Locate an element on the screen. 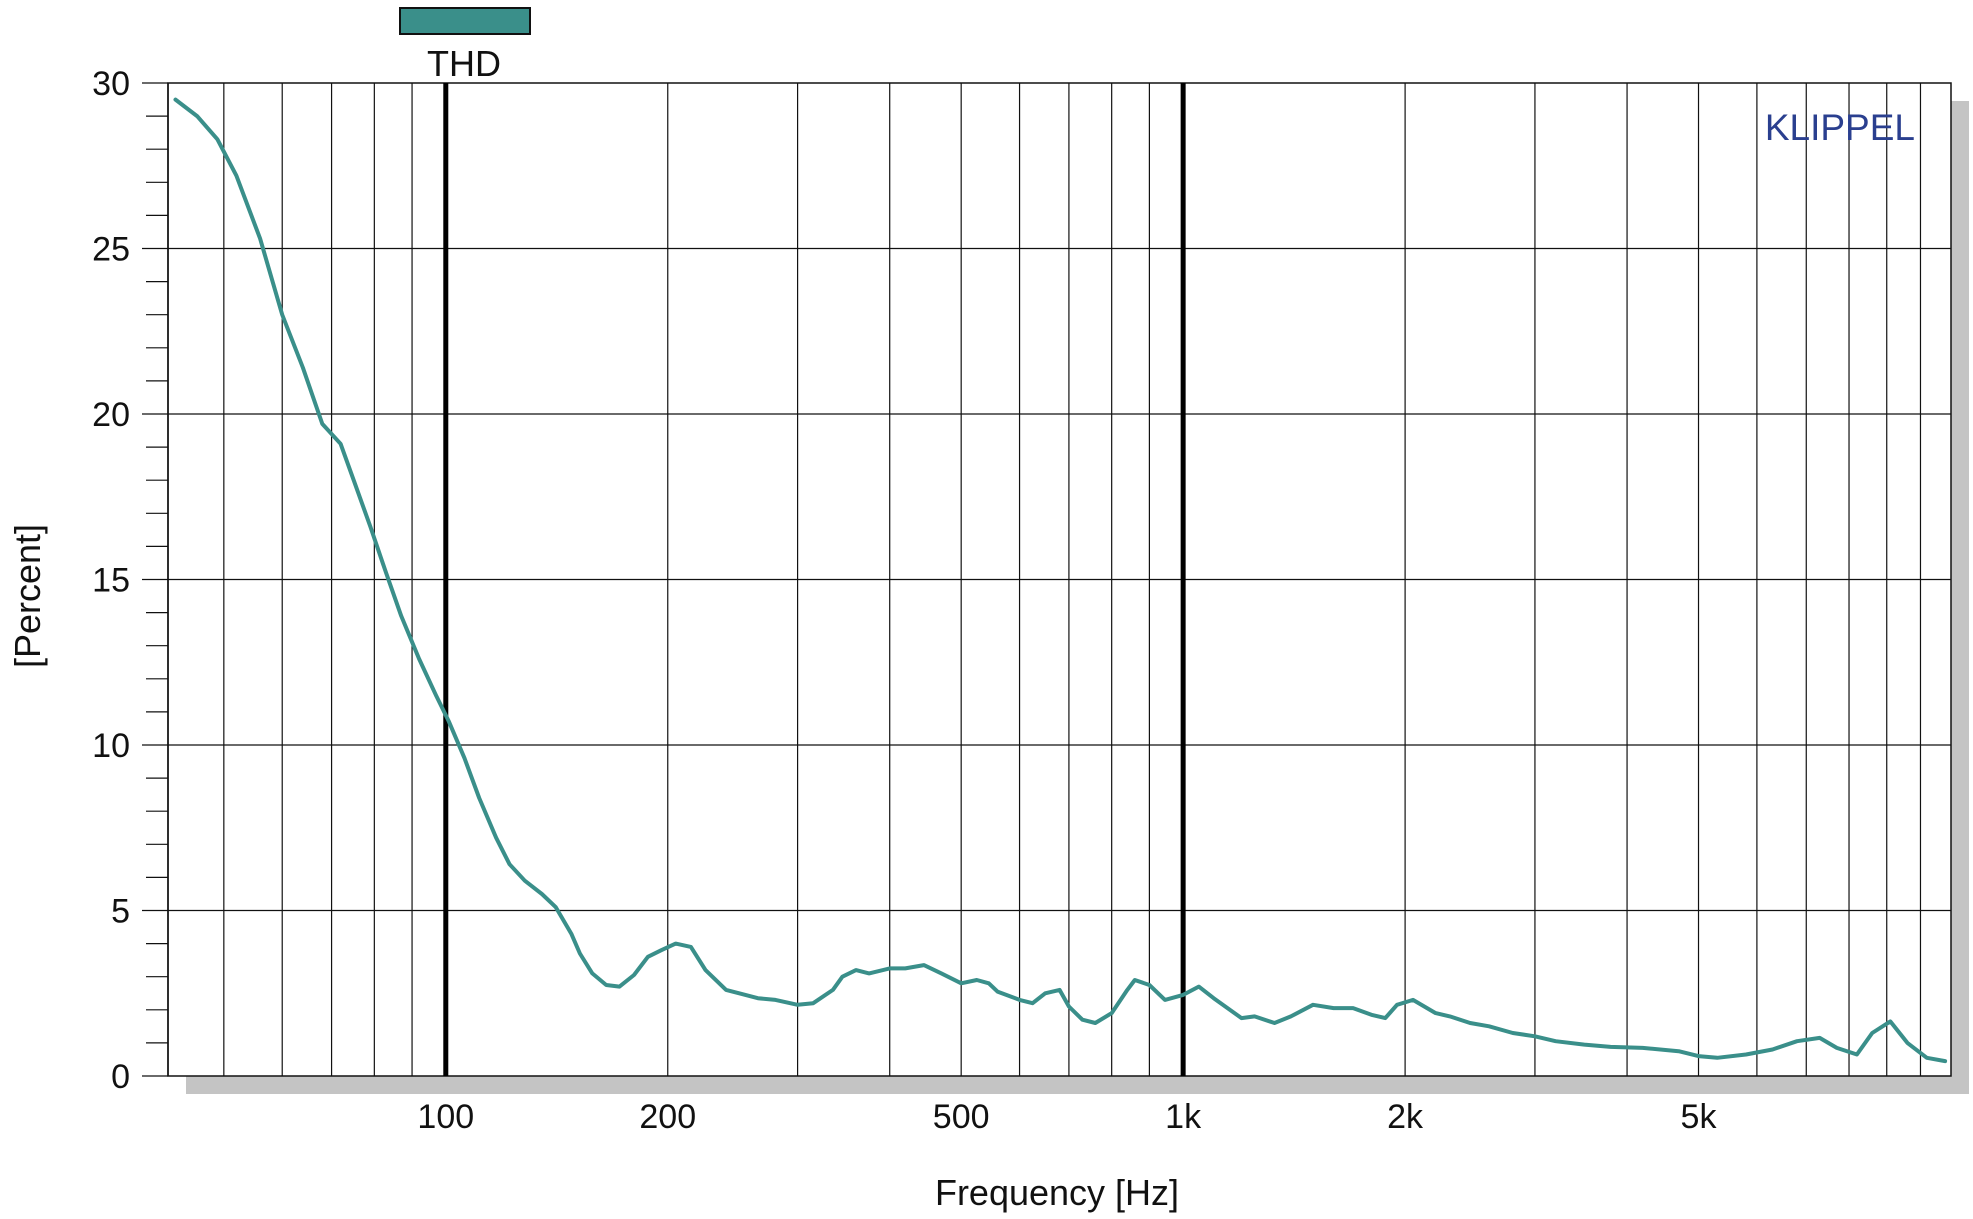 The image size is (1973, 1219). x-tick-label: 100 is located at coordinates (445, 1117).